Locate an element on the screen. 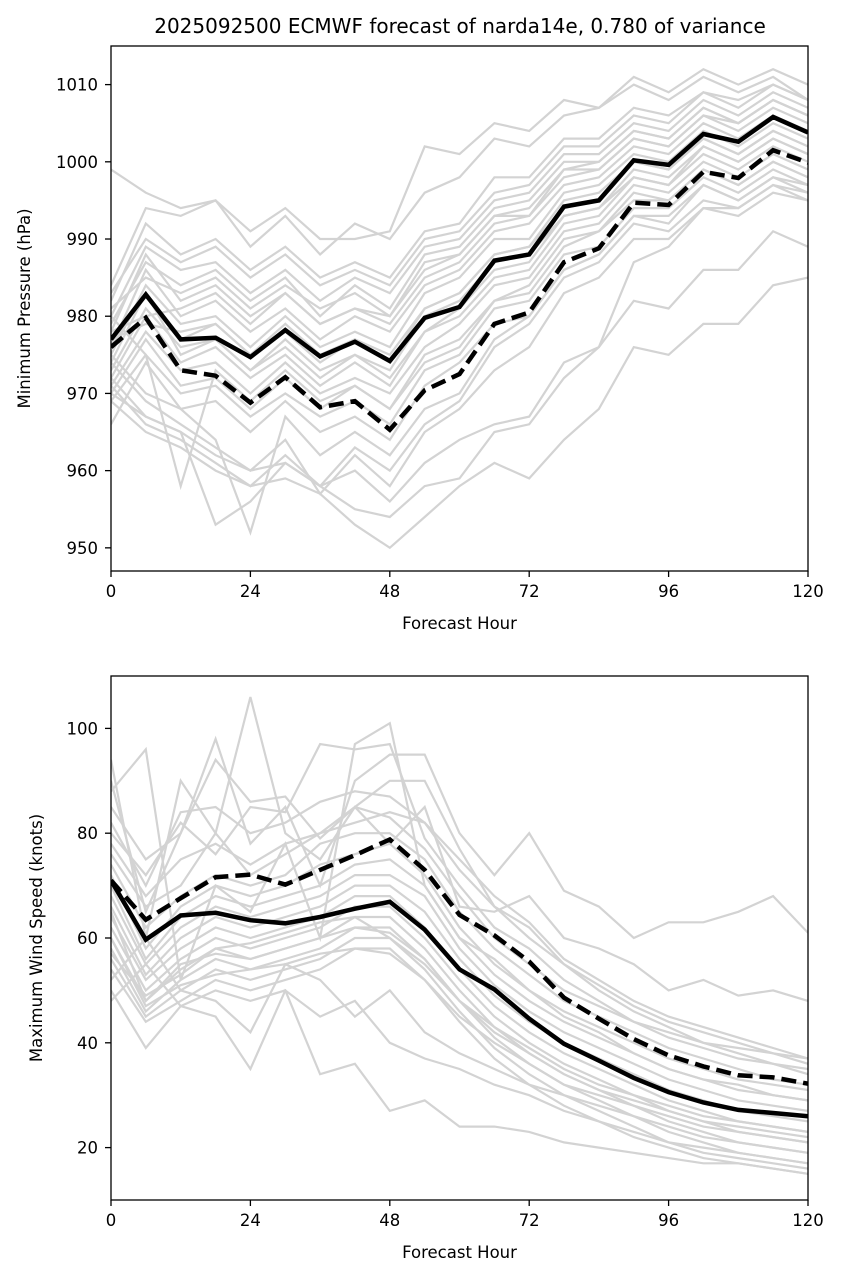 The height and width of the screenshot is (1279, 857). pressure-x-tick-label: 96 is located at coordinates (668, 591).